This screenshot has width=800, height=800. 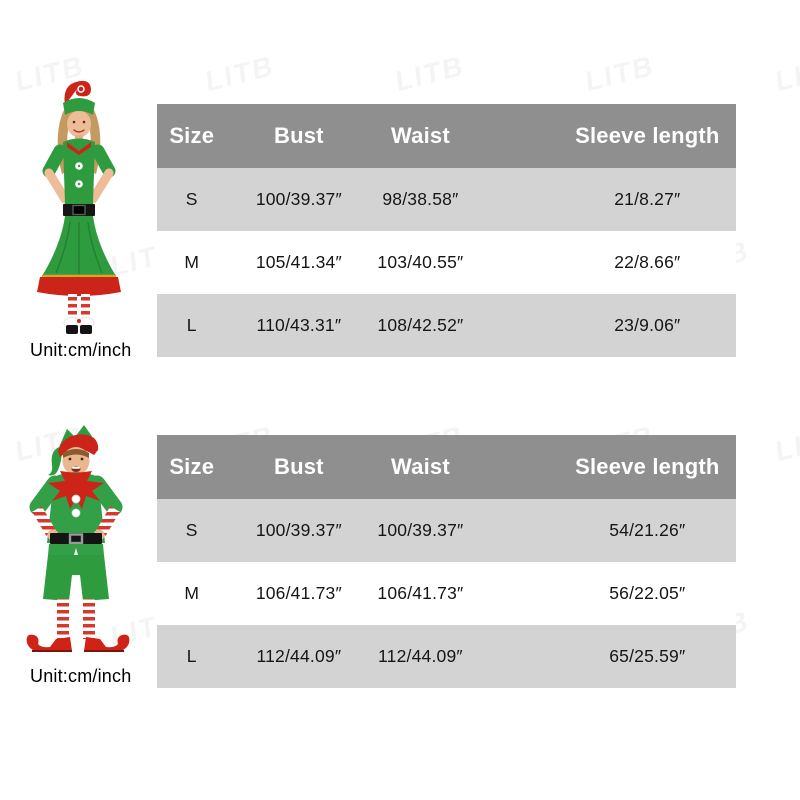 I want to click on unit-label-women: Unit:cm/inch, so click(x=81, y=350).